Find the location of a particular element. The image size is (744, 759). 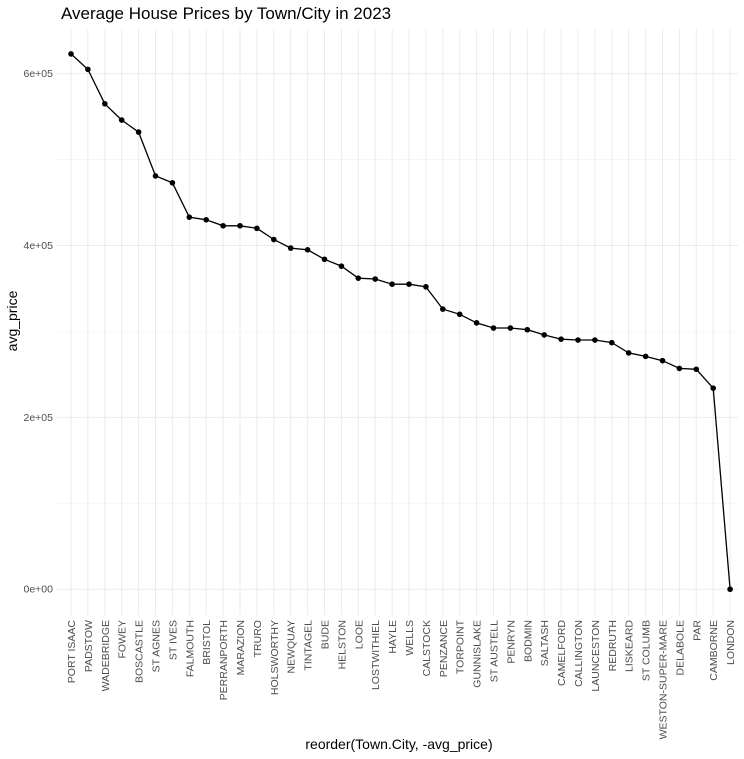

x-tick-label: TINTAGEL is located at coordinates (309, 645).